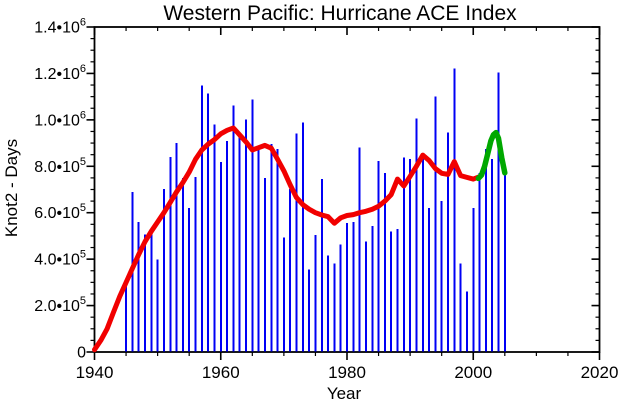 The width and height of the screenshot is (621, 406). I want to click on y-tick-label-200000: 2.0•105, so click(60, 305).